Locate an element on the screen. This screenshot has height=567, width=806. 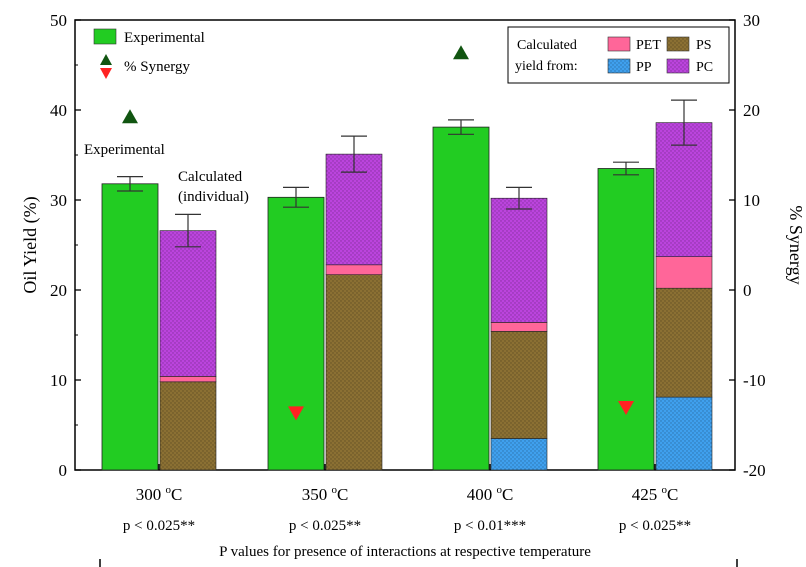
legend-calculated-box is located at coordinates (618, 55).